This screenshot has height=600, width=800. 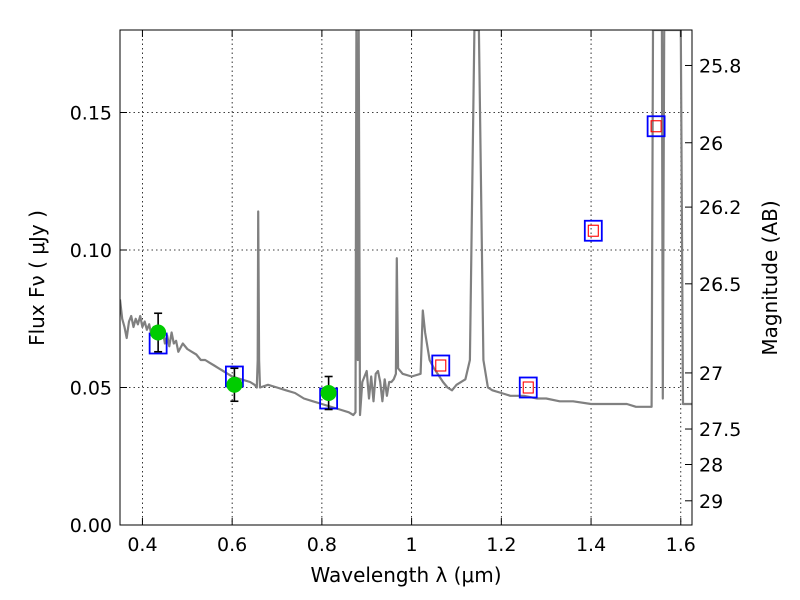 I want to click on x-axis-label: Wavelength λ (μm), so click(x=405, y=575).